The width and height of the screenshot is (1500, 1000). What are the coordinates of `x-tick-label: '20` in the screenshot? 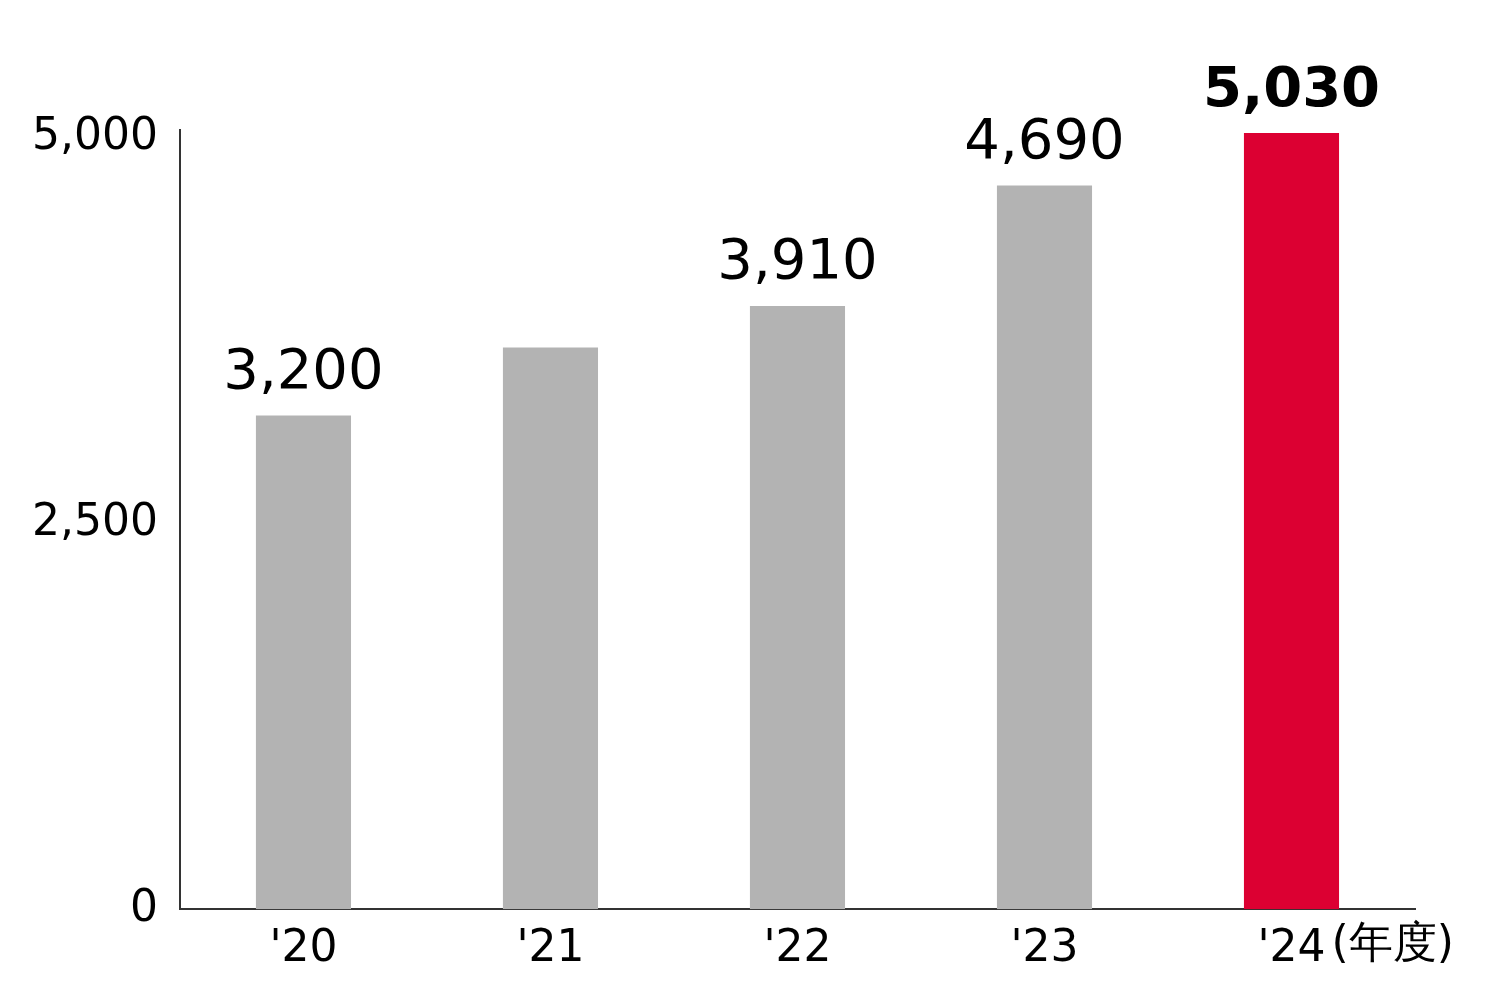 It's located at (303, 946).